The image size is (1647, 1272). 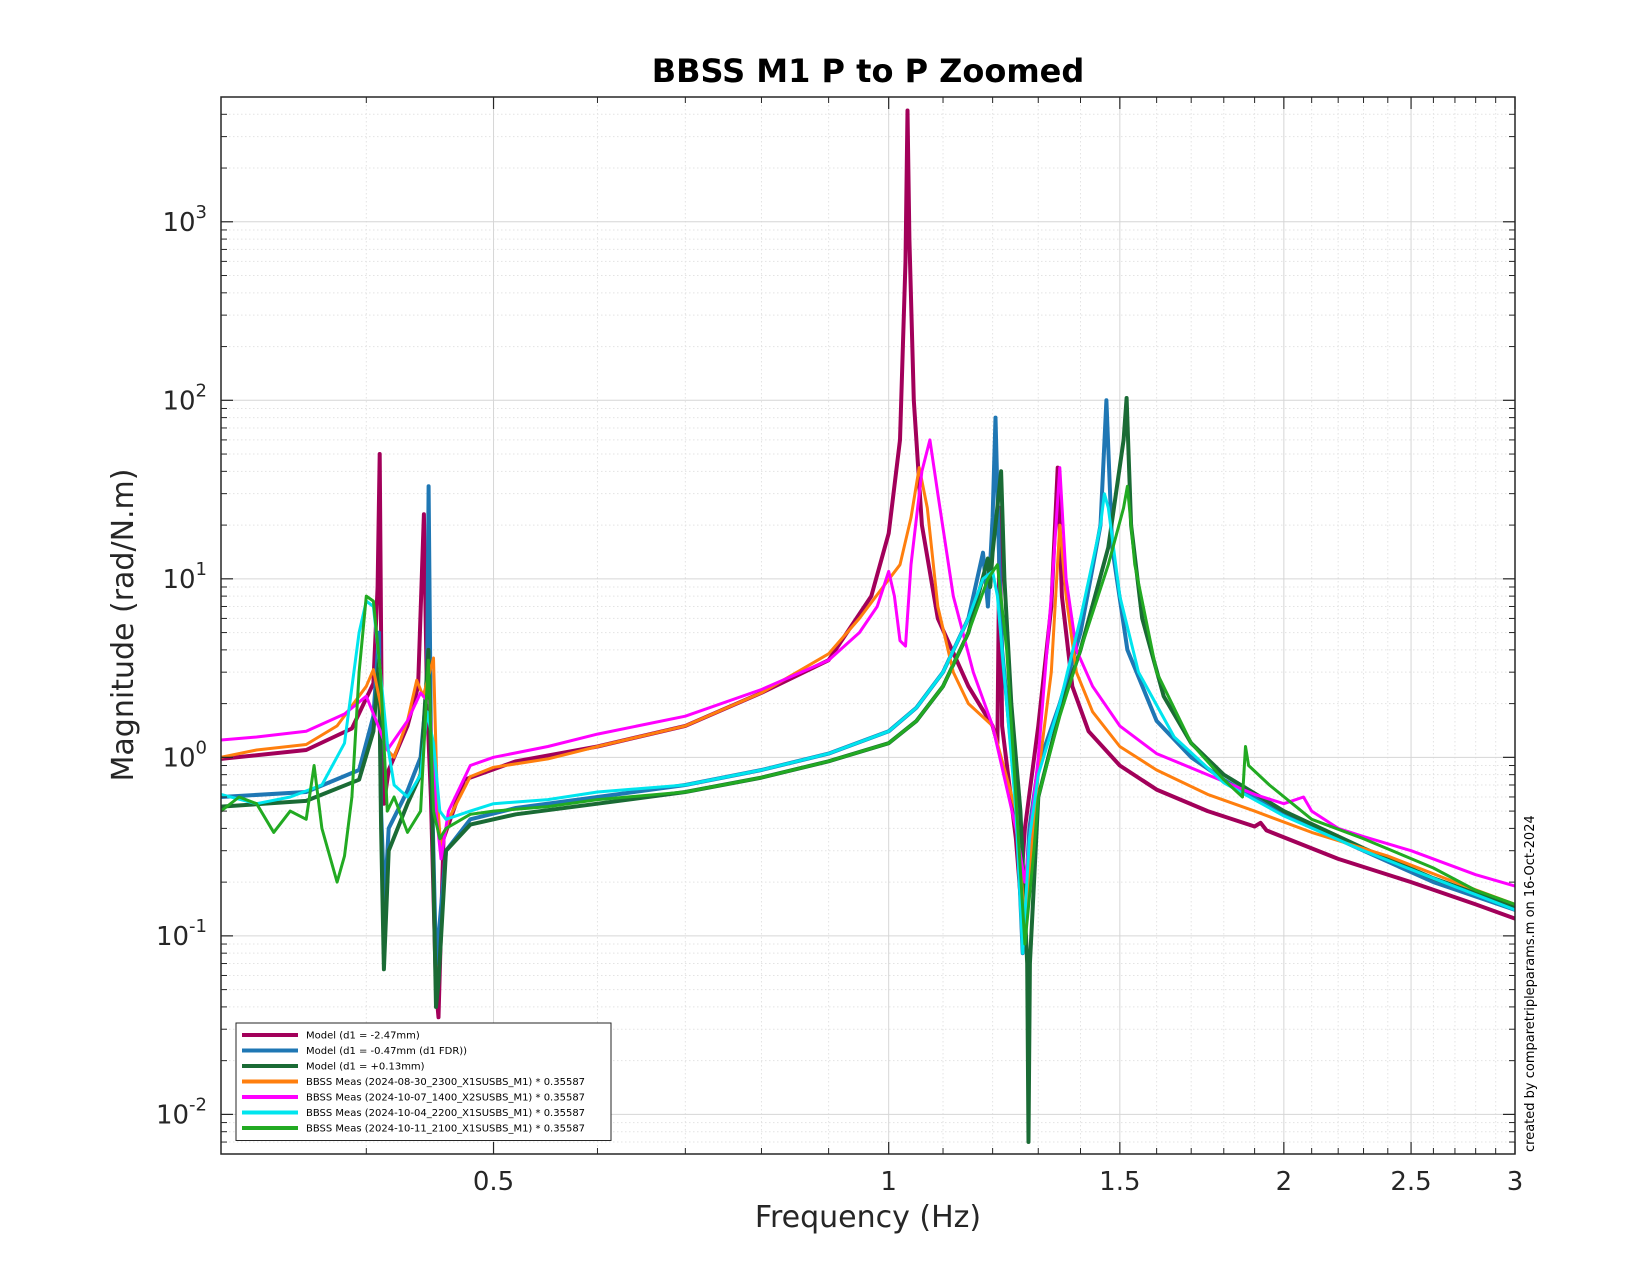 What do you see at coordinates (184, 577) in the screenshot?
I see `y-tick-label: 10¹` at bounding box center [184, 577].